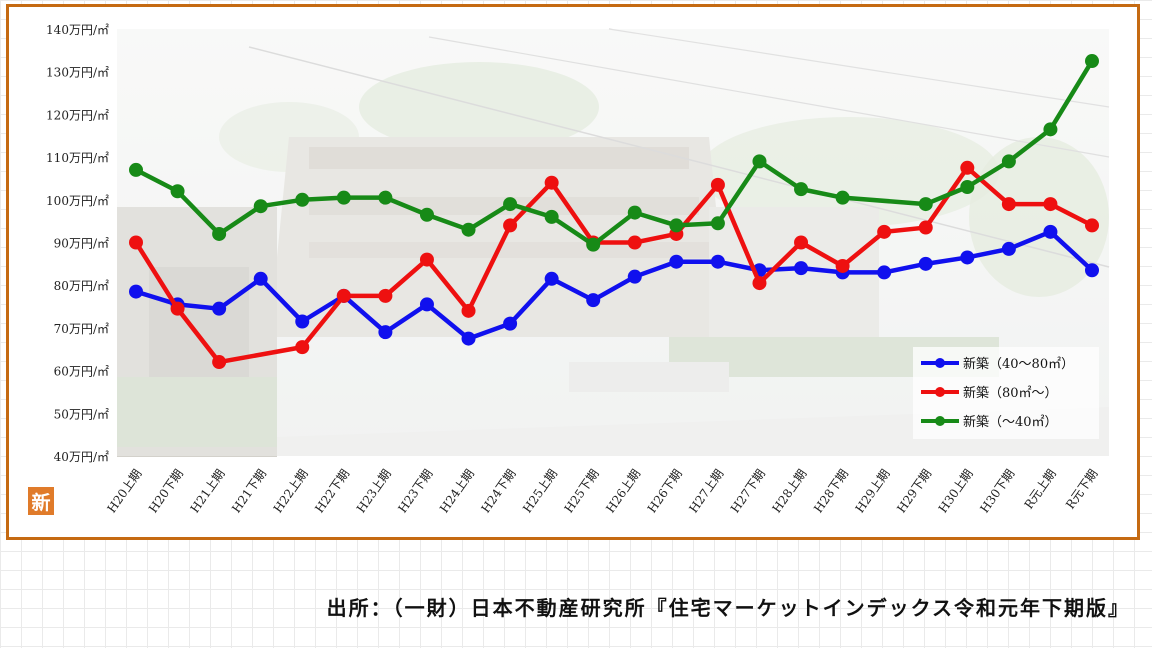  Describe the element at coordinates (208, 491) in the screenshot. I see `x-tick-label: H21上期` at that location.